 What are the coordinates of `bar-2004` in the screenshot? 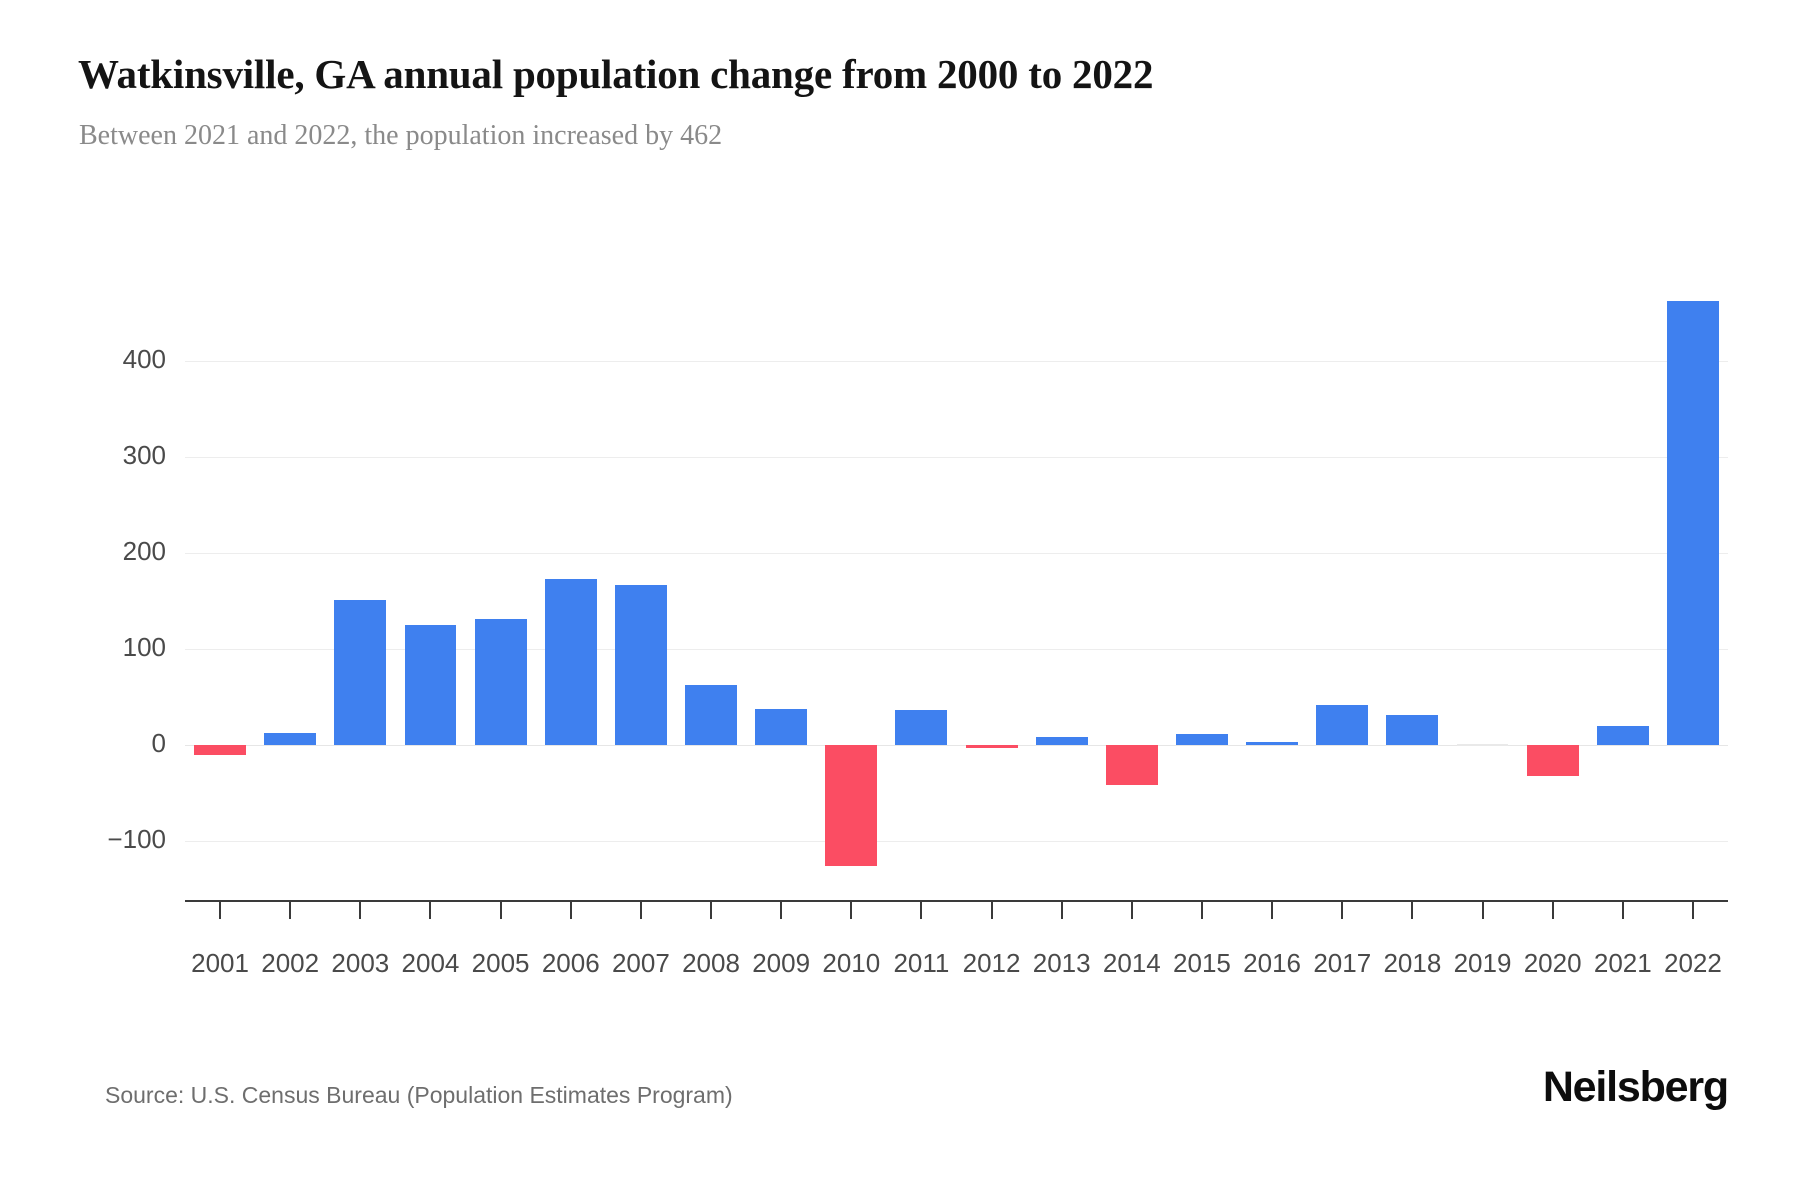 It's located at (430, 685).